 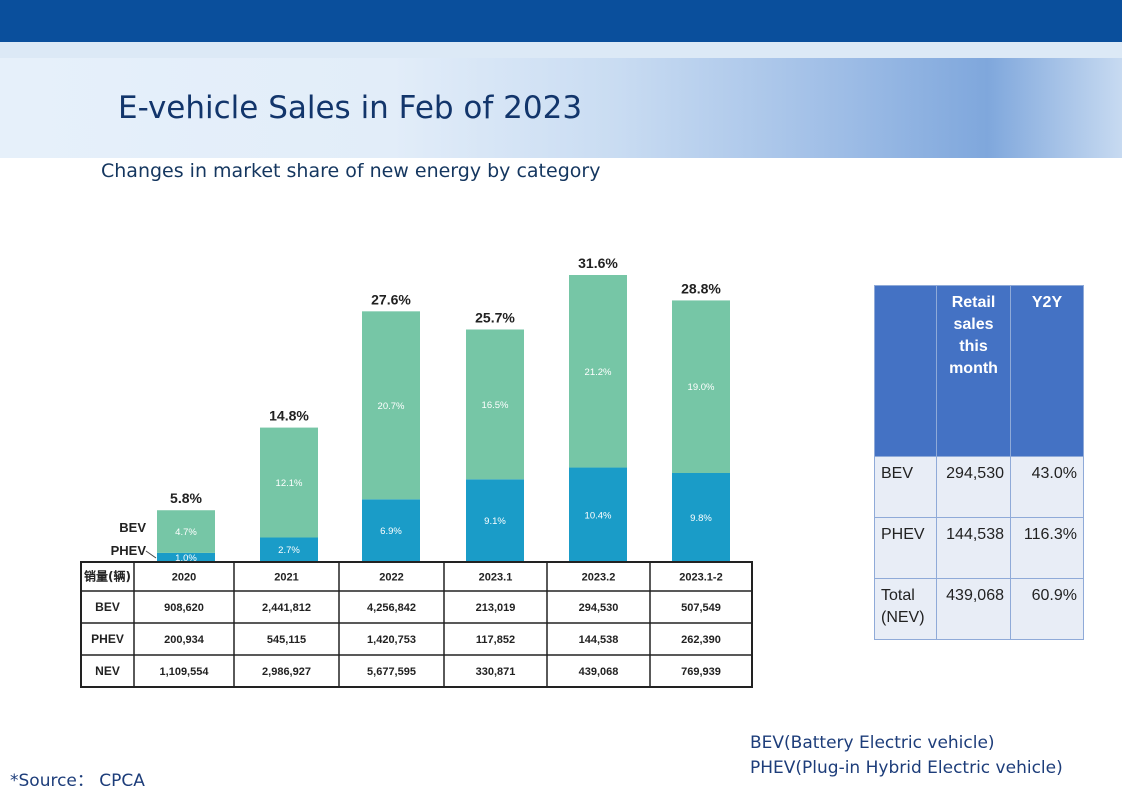 I want to click on total-share-label: 31.6%, so click(x=598, y=263).